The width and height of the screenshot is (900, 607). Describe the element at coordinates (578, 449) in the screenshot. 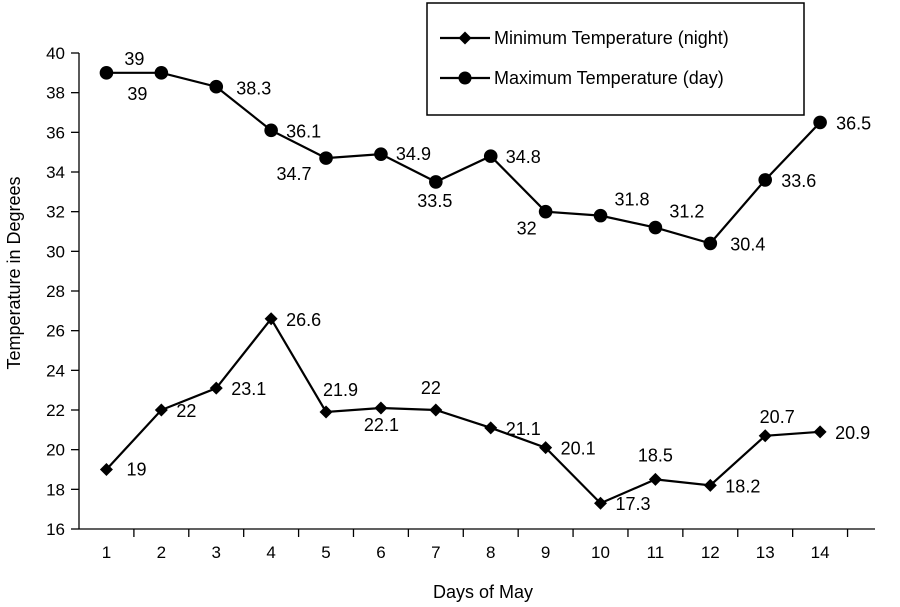

I see `data-label-min: 20.1` at that location.